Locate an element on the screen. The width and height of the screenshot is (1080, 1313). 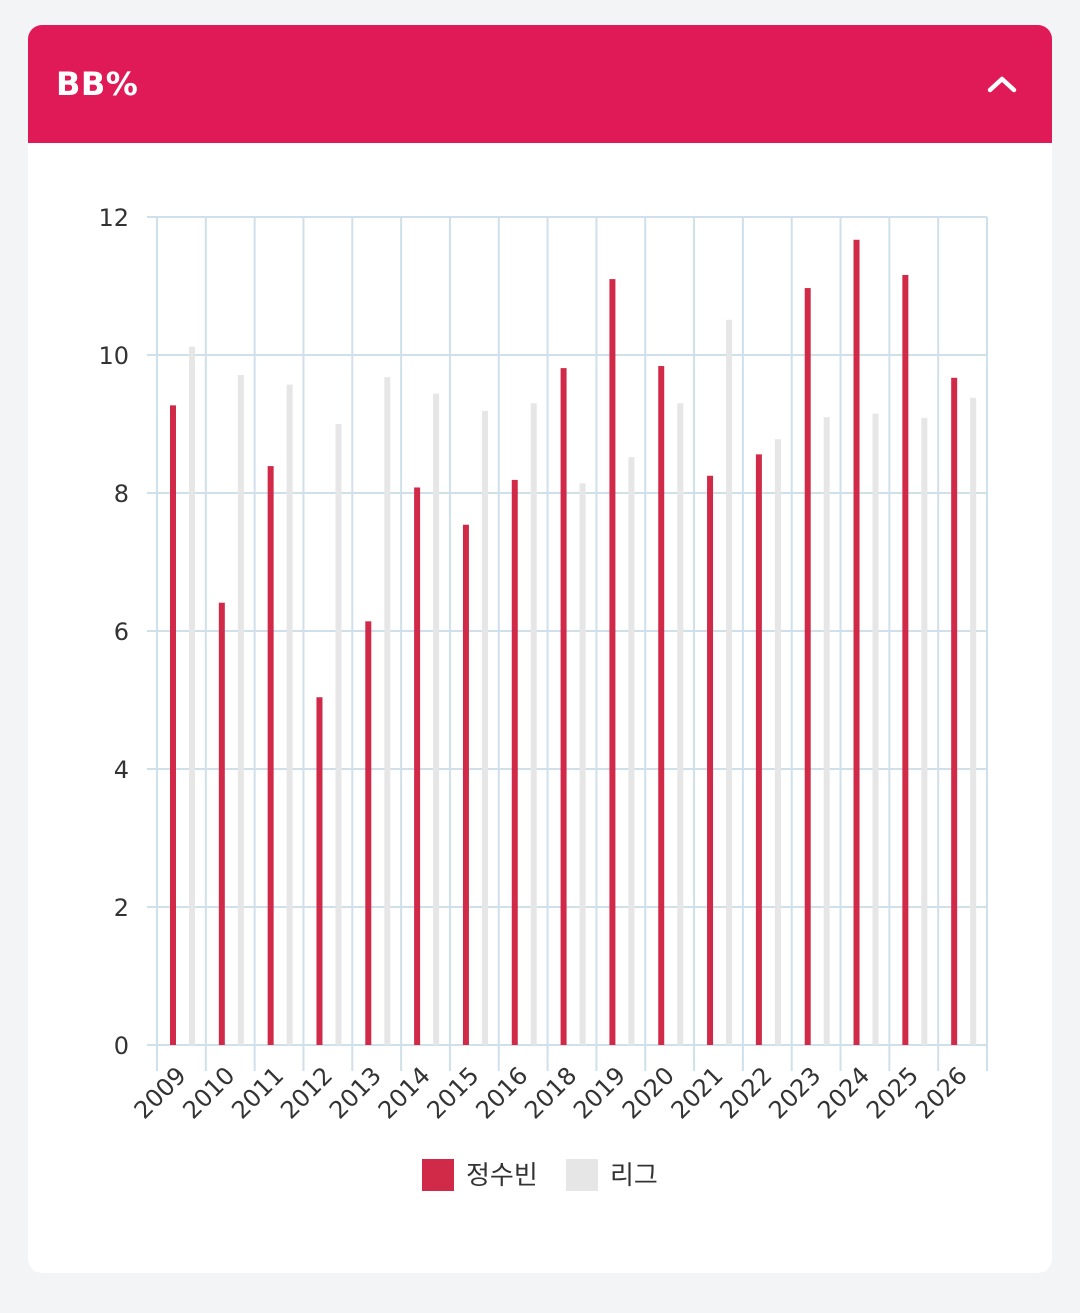
x-tick-label: 2024 is located at coordinates (843, 1092).